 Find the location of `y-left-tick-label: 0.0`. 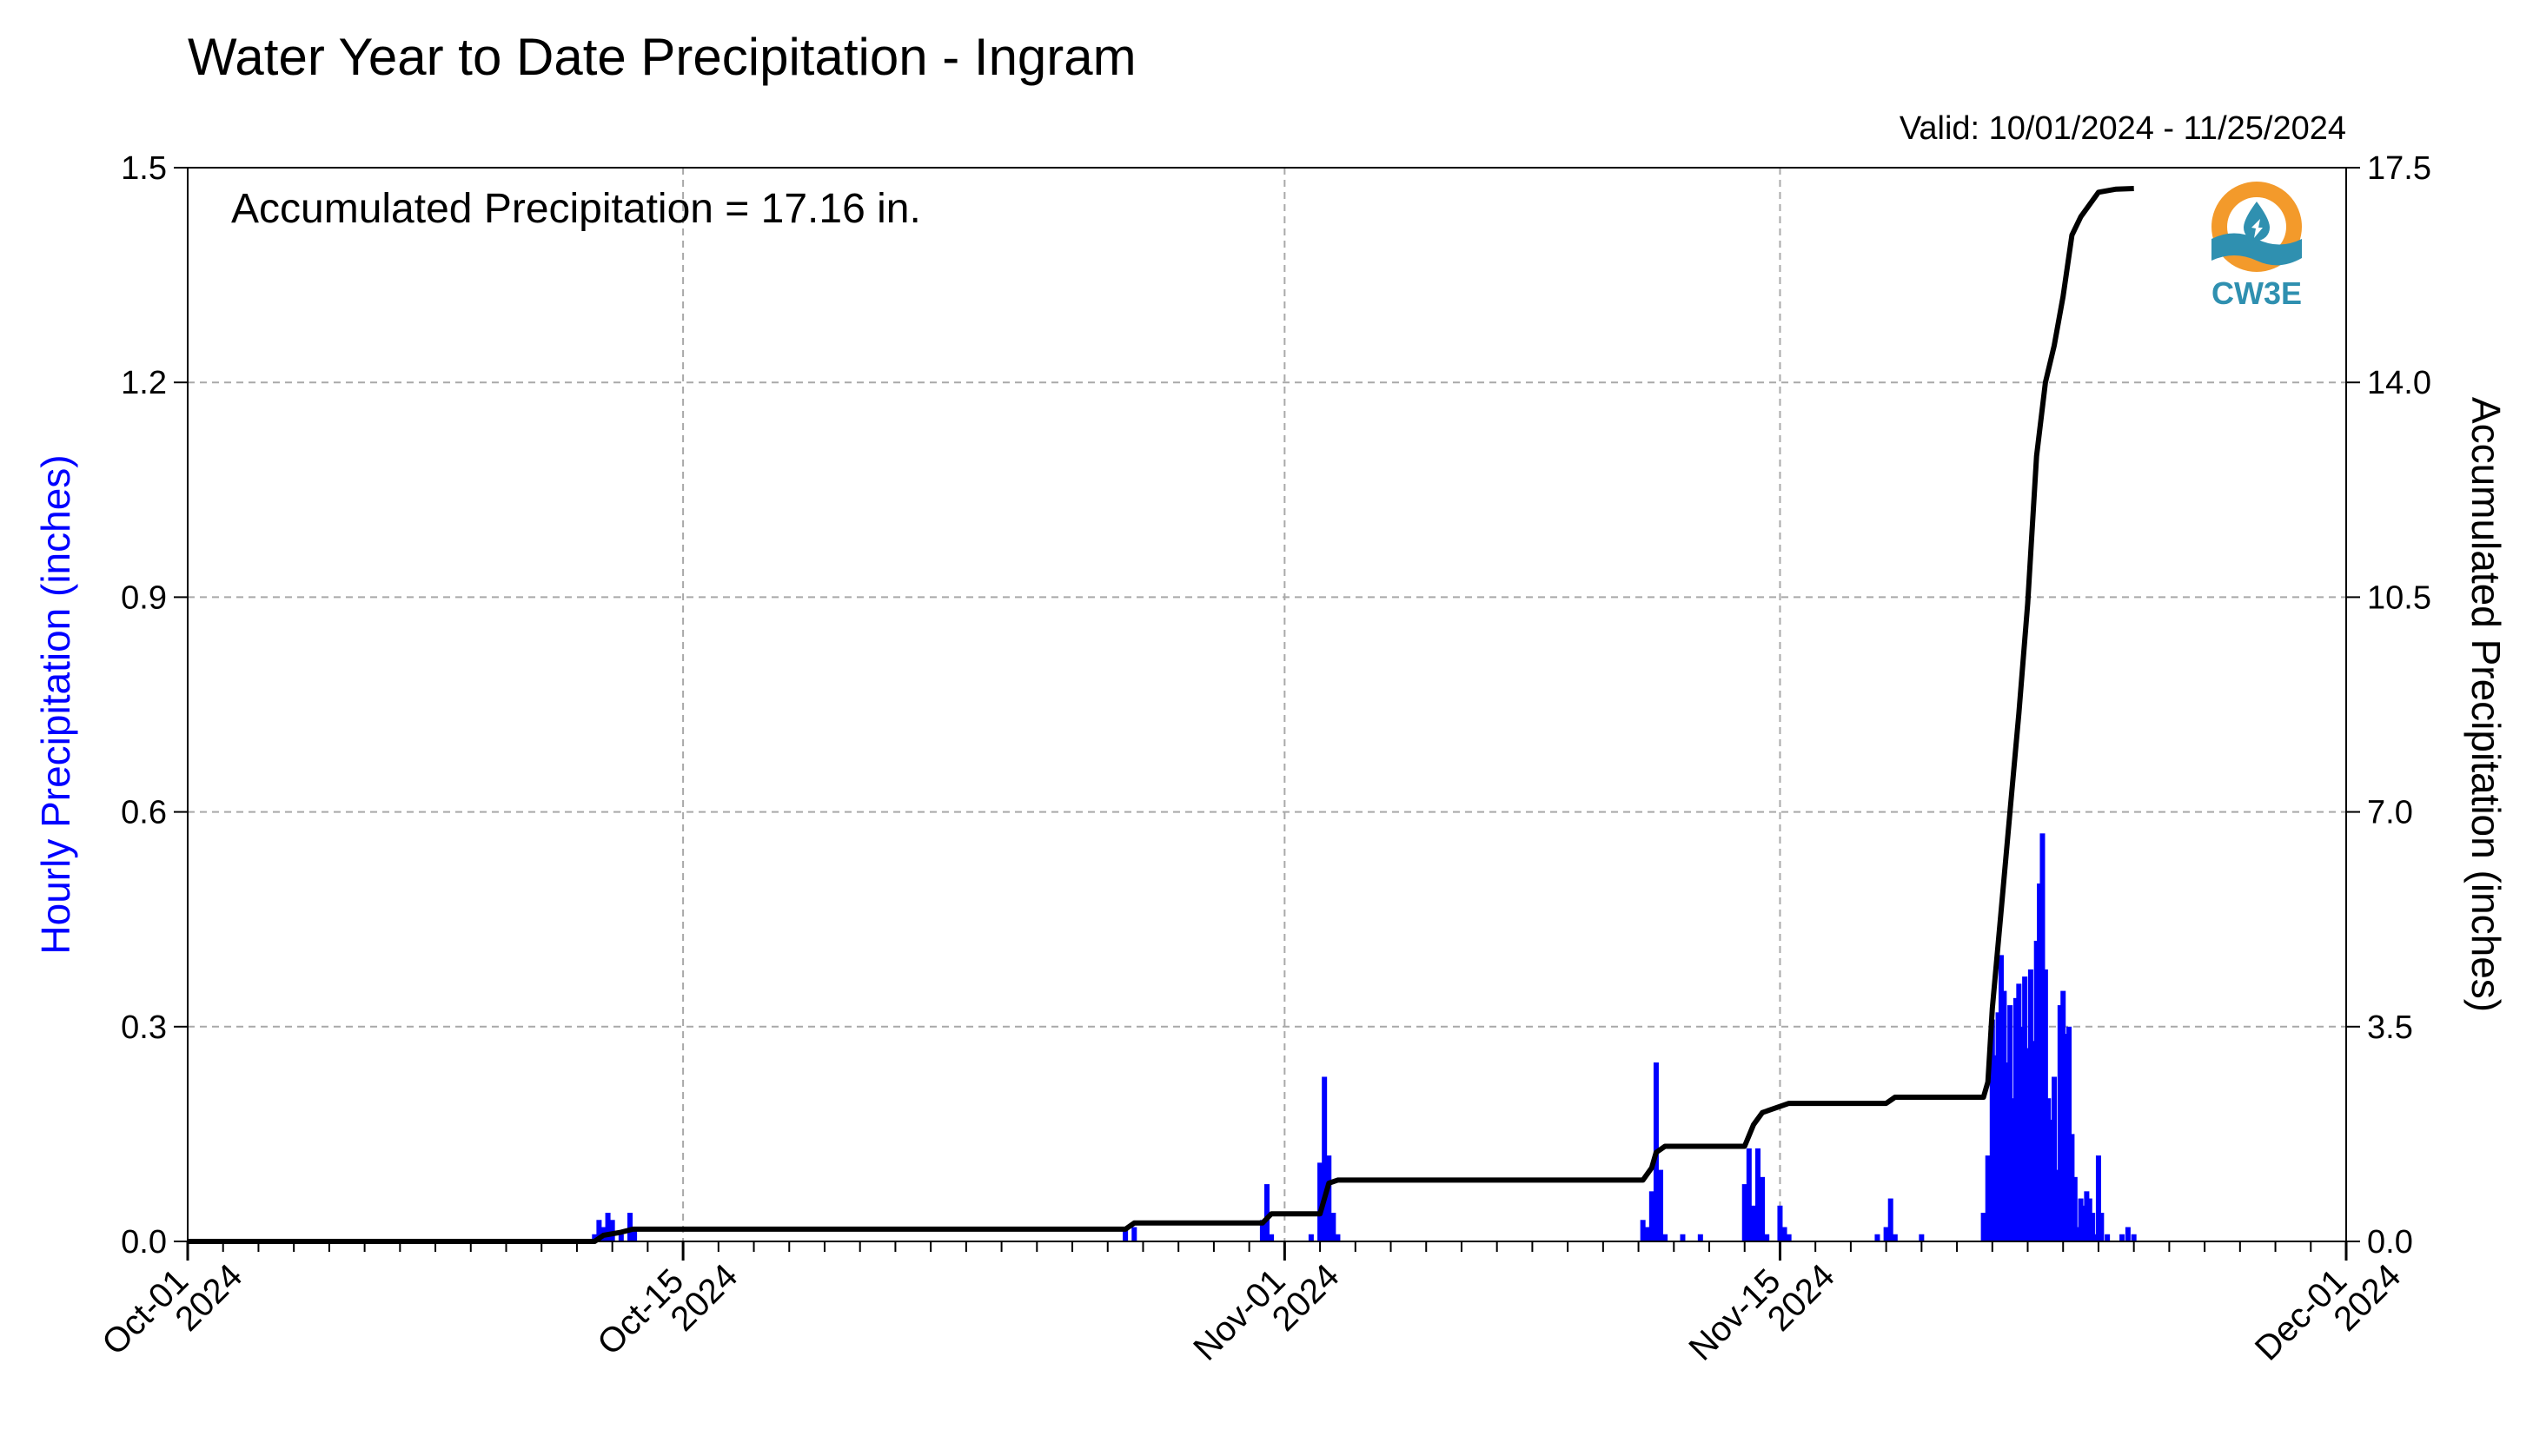

y-left-tick-label: 0.0 is located at coordinates (144, 1242).